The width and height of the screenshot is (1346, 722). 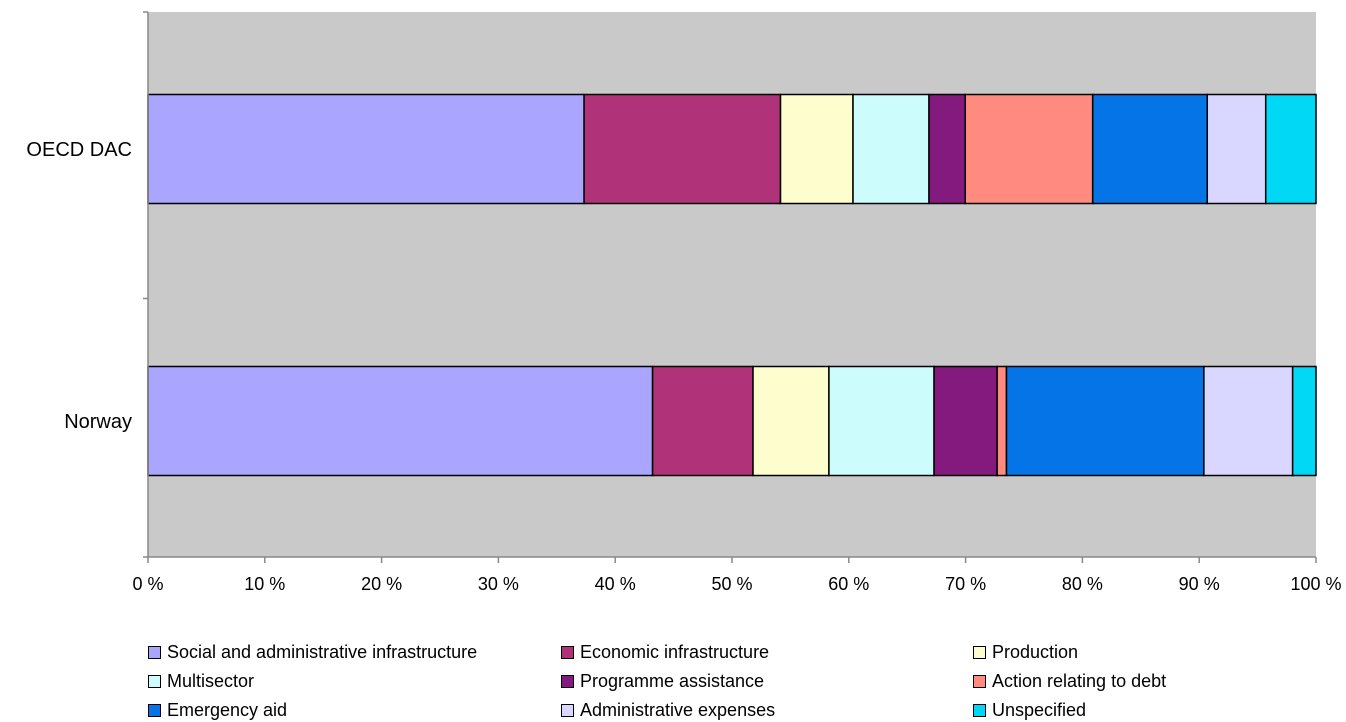 What do you see at coordinates (227, 709) in the screenshot?
I see `legend-label: Emergency aid` at bounding box center [227, 709].